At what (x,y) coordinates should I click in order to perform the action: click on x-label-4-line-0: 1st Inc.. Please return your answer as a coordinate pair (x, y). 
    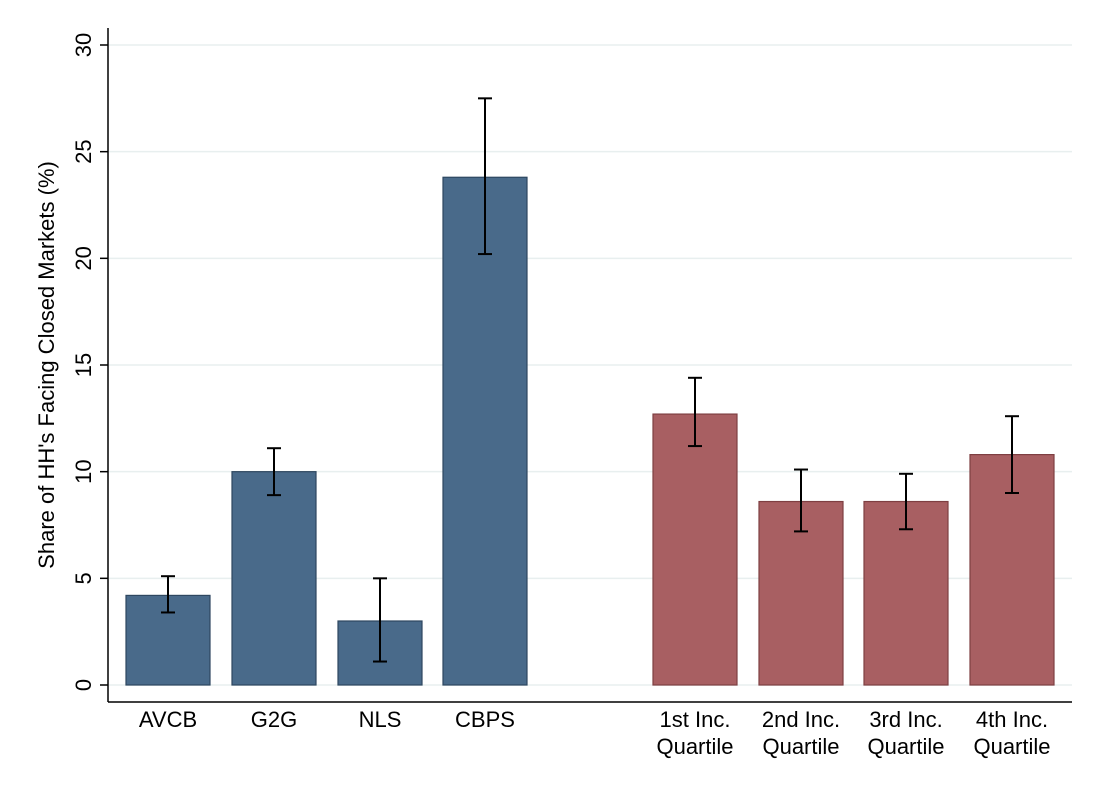
    Looking at the image, I should click on (695, 719).